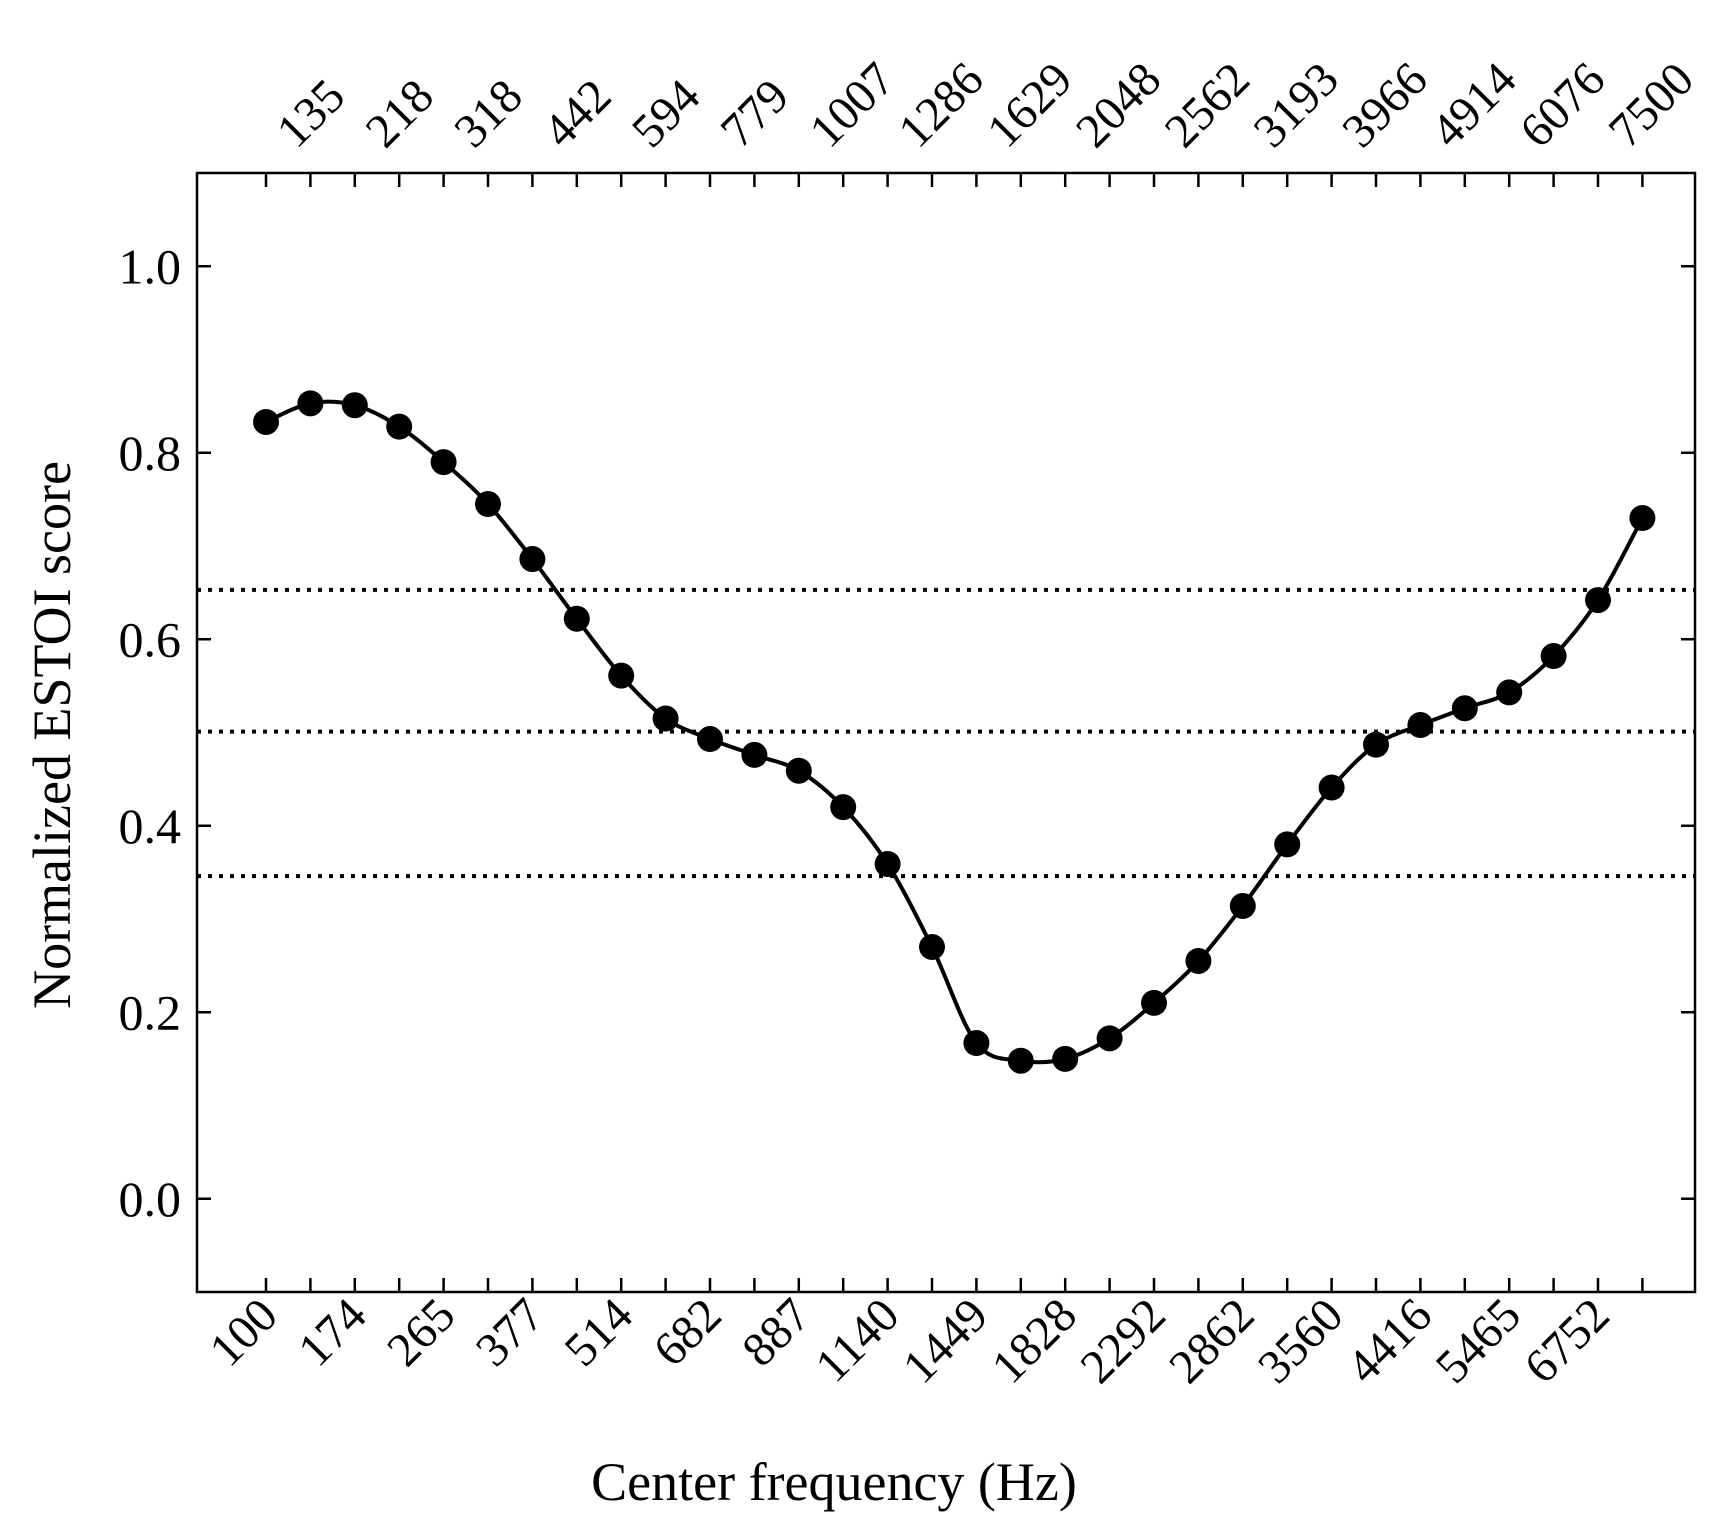  Describe the element at coordinates (1118, 104) in the screenshot. I see `x-tick-label-top: 2048` at that location.